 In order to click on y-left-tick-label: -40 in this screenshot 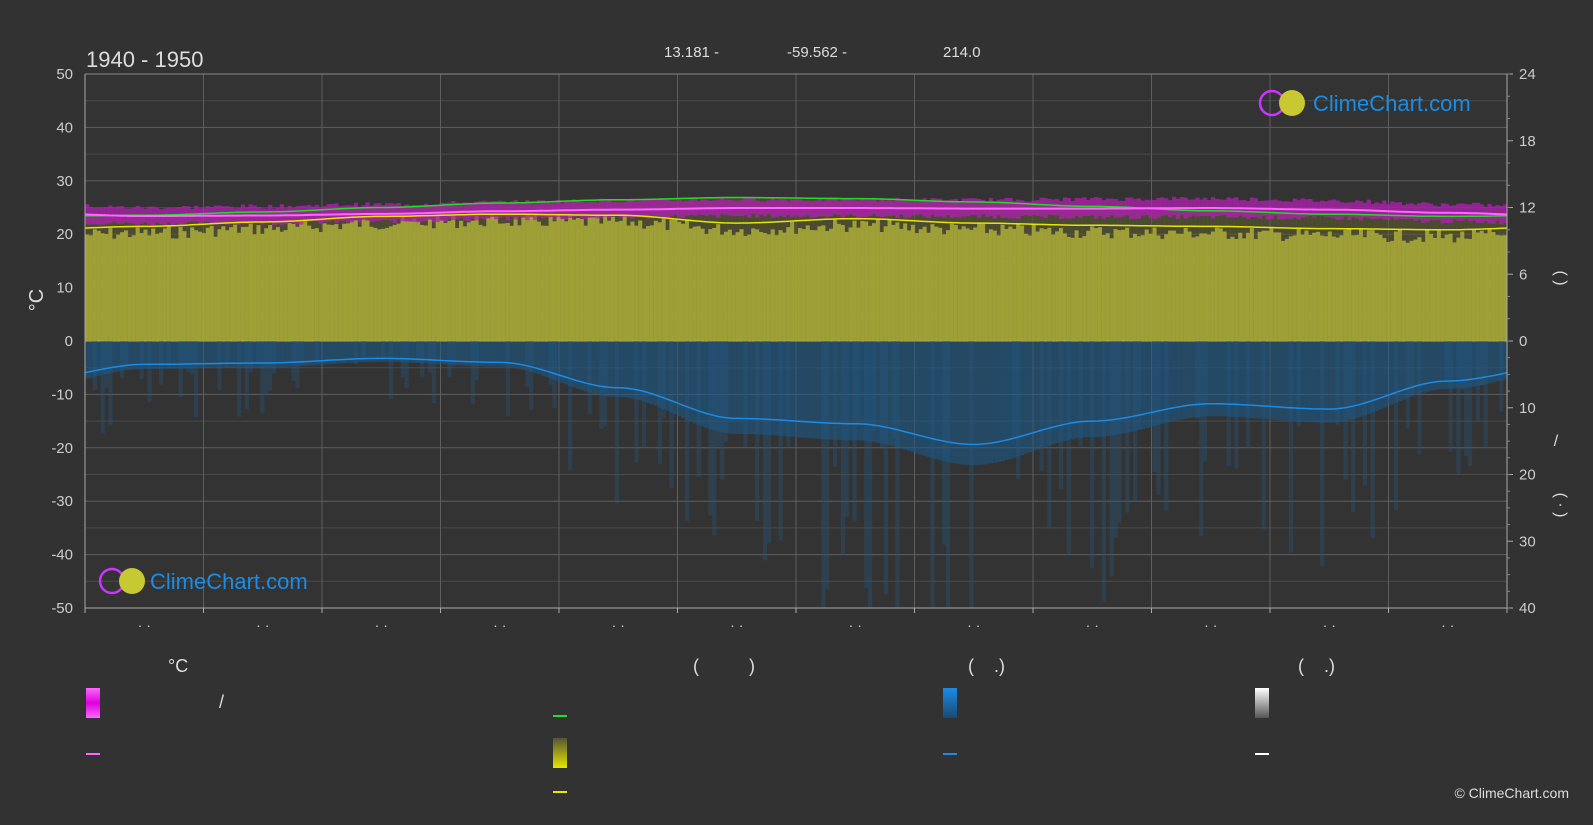, I will do `click(62, 555)`.